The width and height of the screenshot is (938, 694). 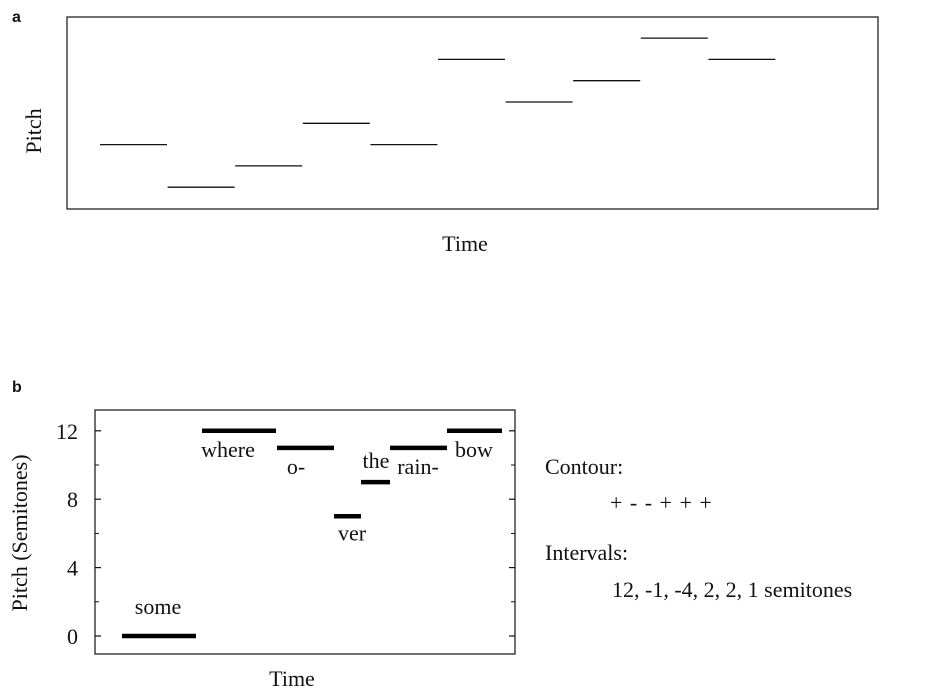 What do you see at coordinates (67, 431) in the screenshot?
I see `y-tick-label: 12` at bounding box center [67, 431].